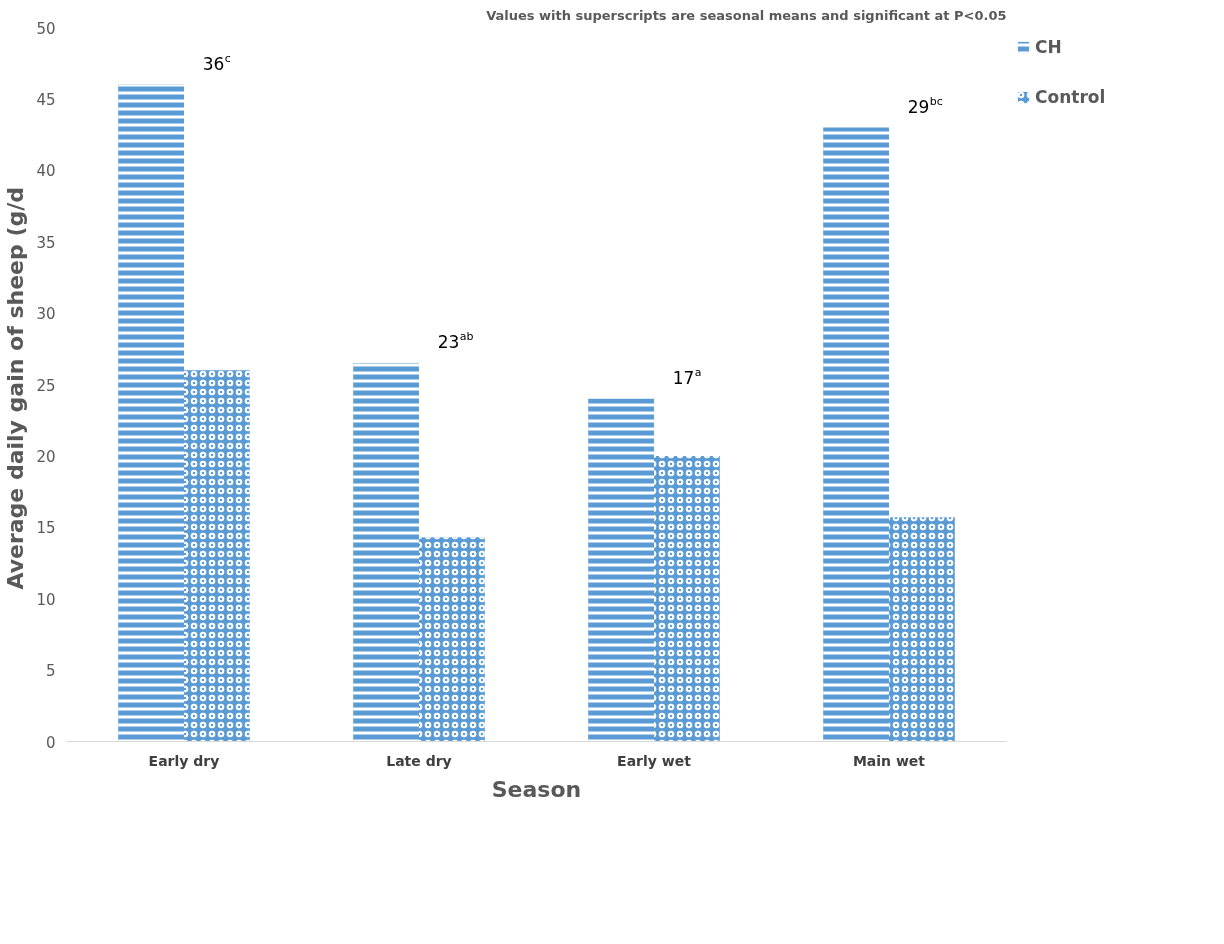 This screenshot has width=1224, height=944. I want to click on y-tick-label: 15, so click(46, 528).